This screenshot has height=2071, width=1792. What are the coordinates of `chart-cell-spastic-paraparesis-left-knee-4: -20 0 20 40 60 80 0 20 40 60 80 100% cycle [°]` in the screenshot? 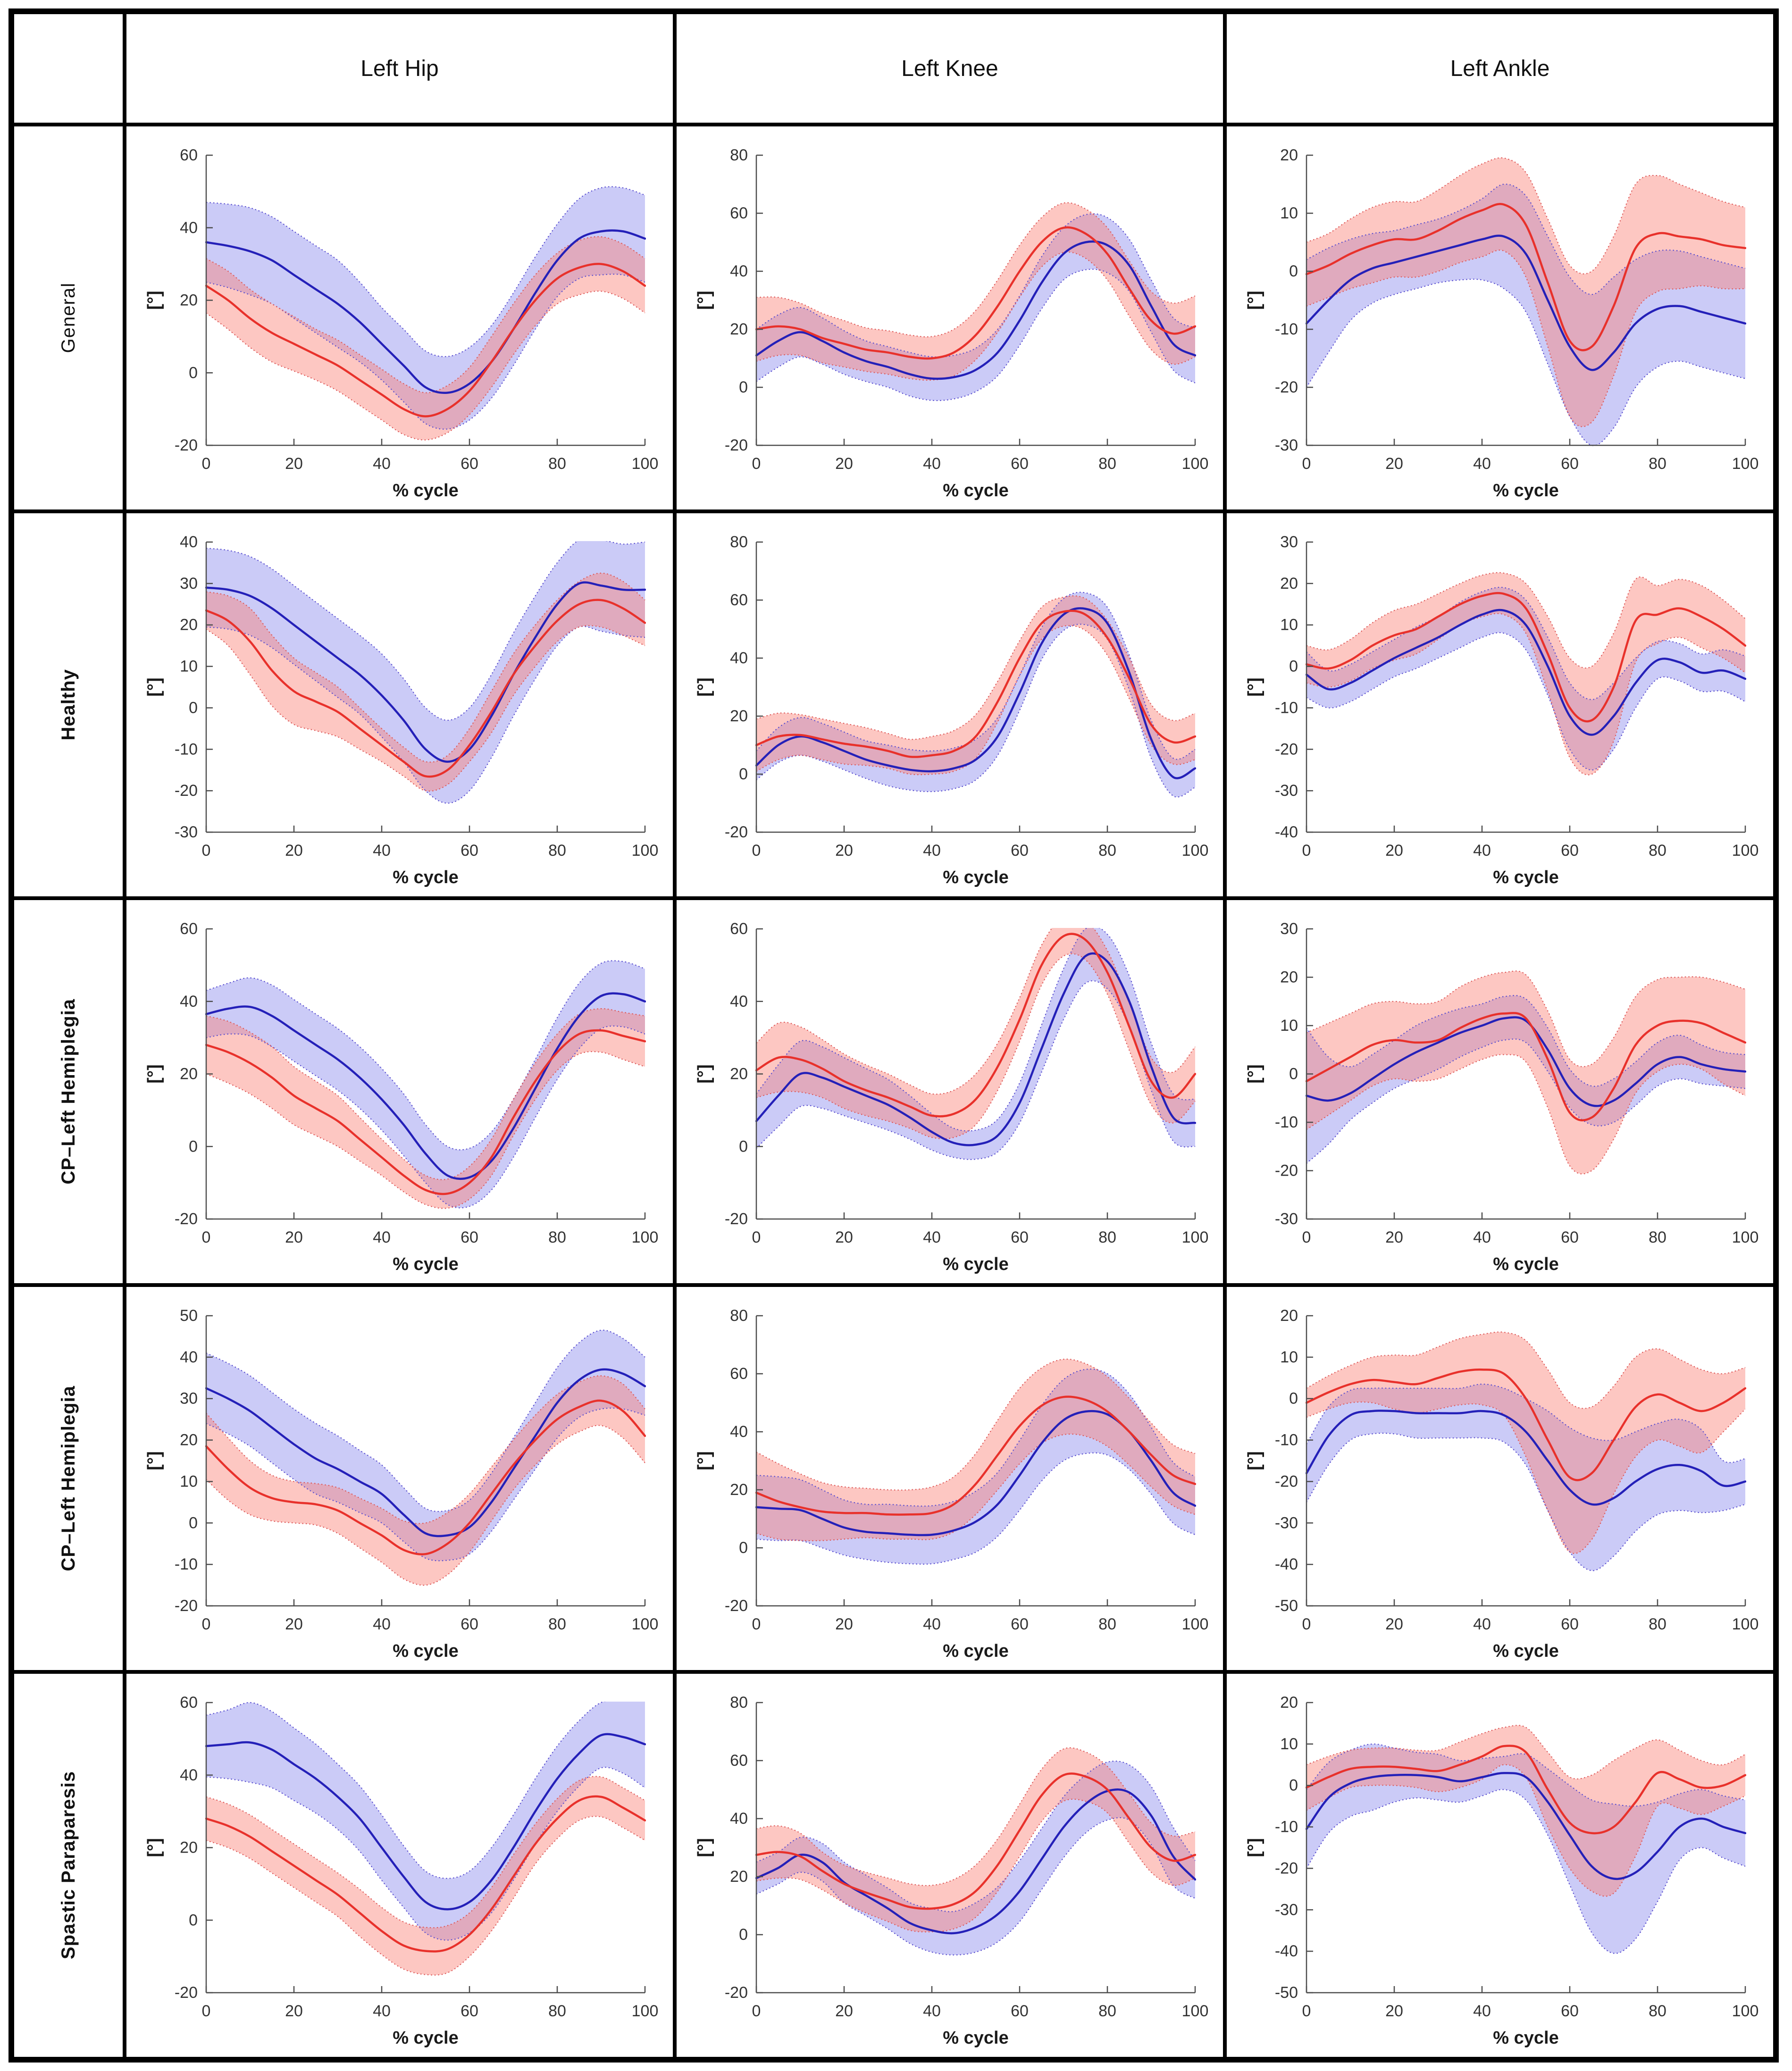 It's located at (950, 1866).